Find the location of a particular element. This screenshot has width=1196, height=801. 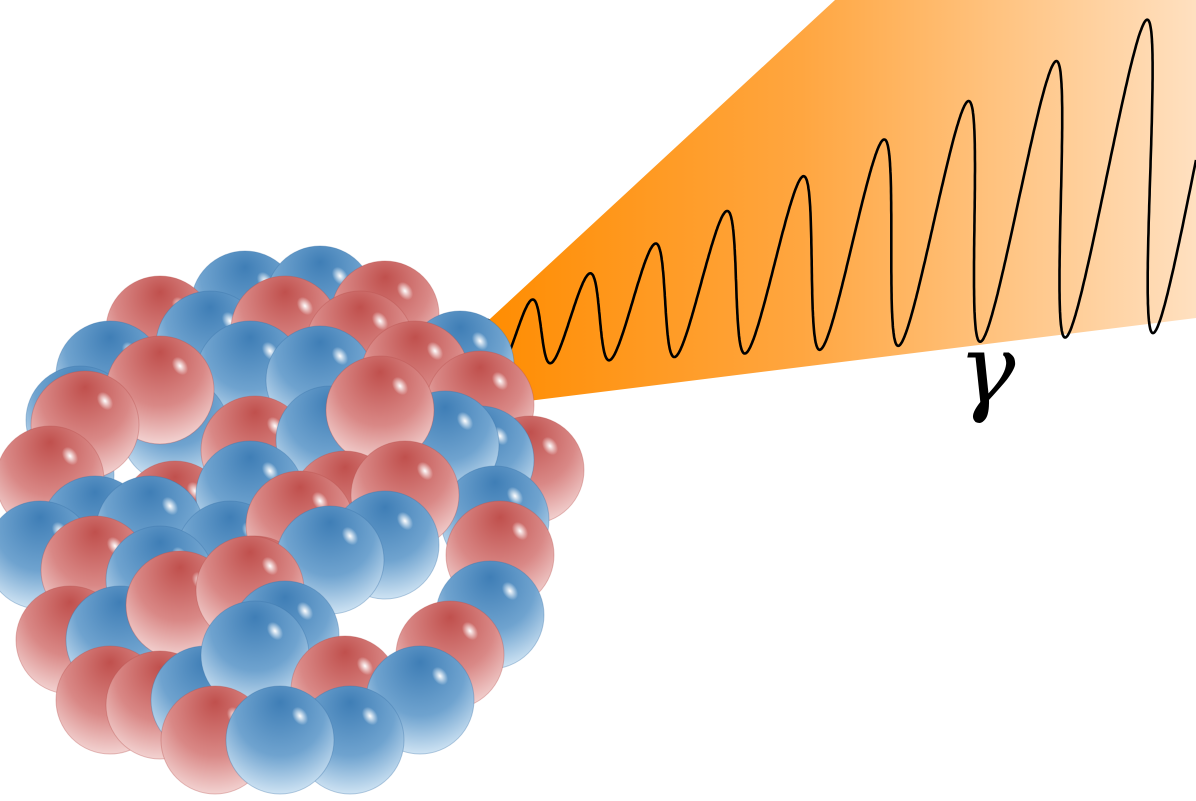

gamma-symbol: γ is located at coordinates (987, 370).